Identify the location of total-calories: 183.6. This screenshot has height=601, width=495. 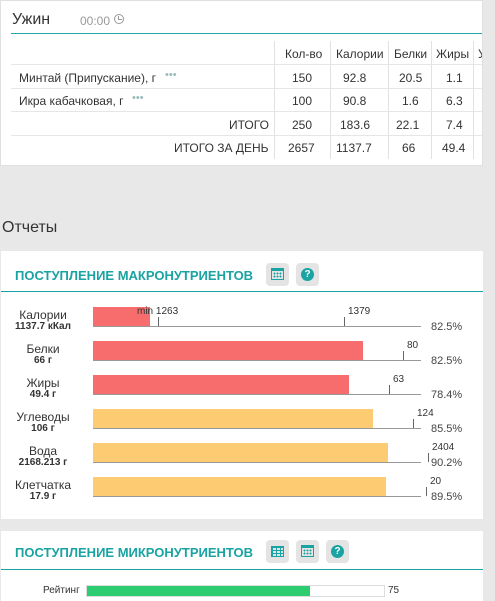
(355, 125).